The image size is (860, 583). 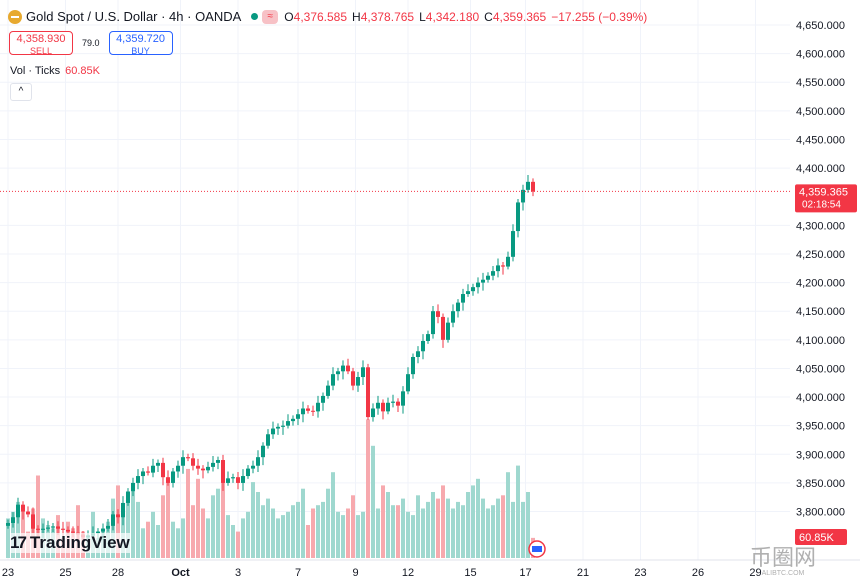 I want to click on bar-countdown-label: 02:18:54, so click(x=821, y=204).